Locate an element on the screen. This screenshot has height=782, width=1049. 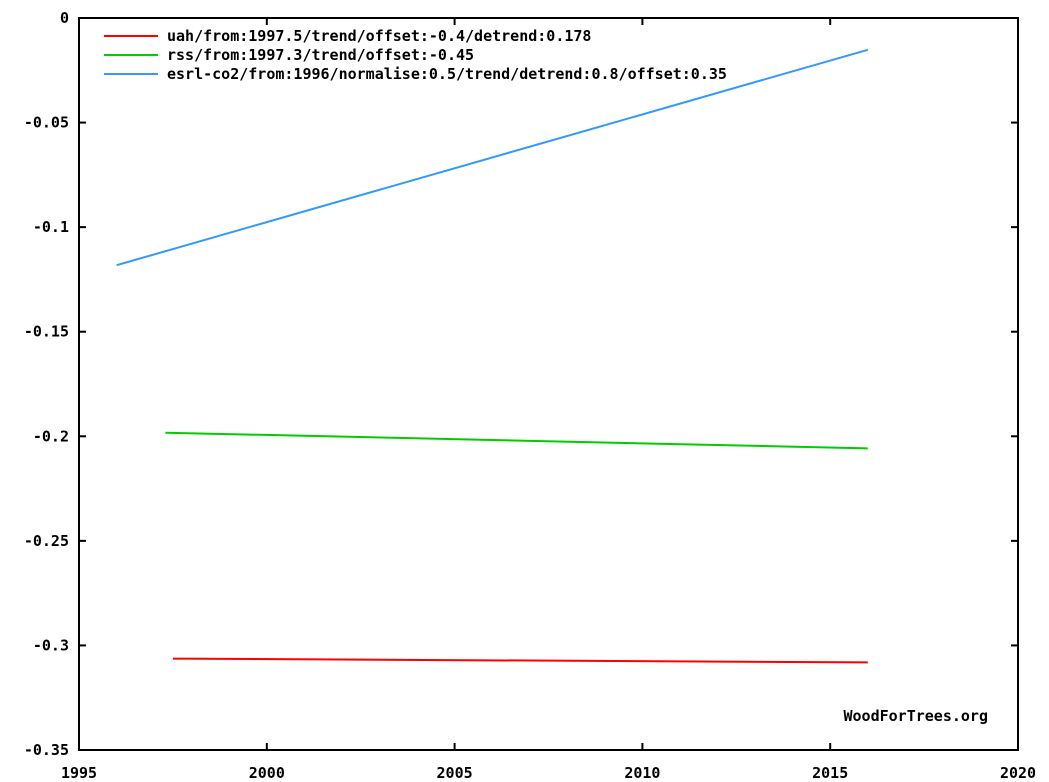
y-tick-label: -0.35 is located at coordinates (46, 750).